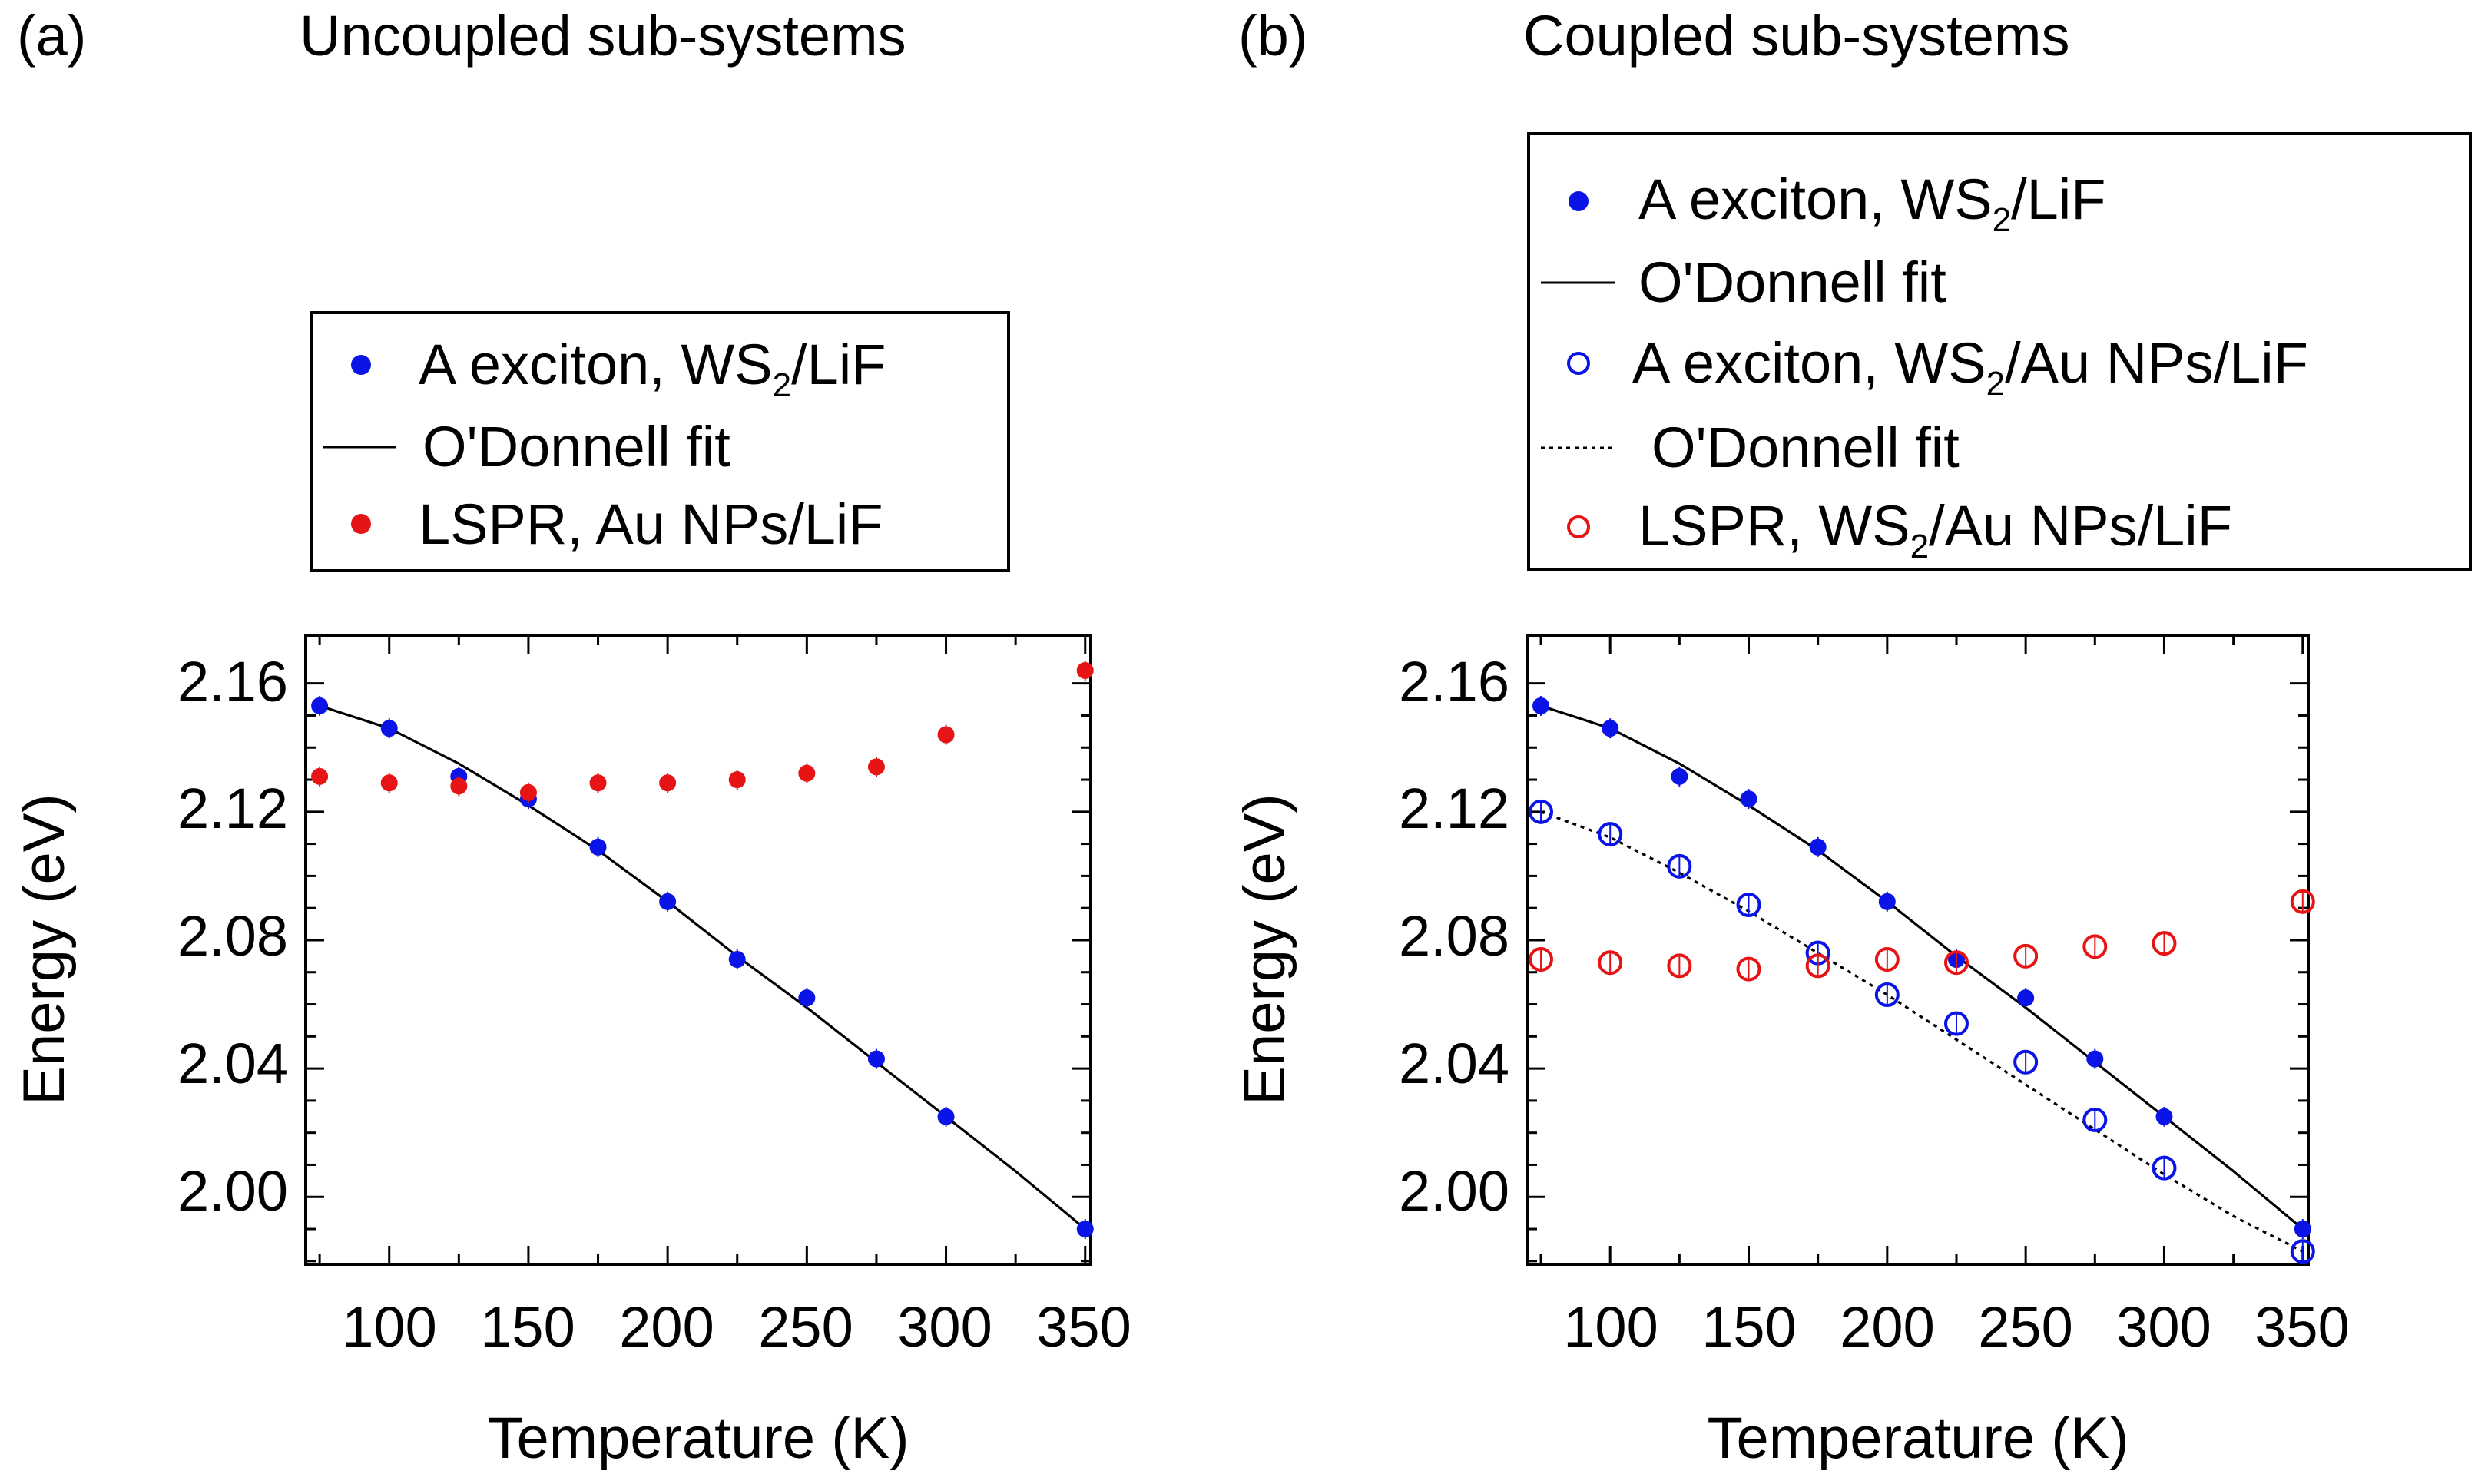  What do you see at coordinates (1611, 1327) in the screenshot?
I see `plot-b-xtick-100: 100` at bounding box center [1611, 1327].